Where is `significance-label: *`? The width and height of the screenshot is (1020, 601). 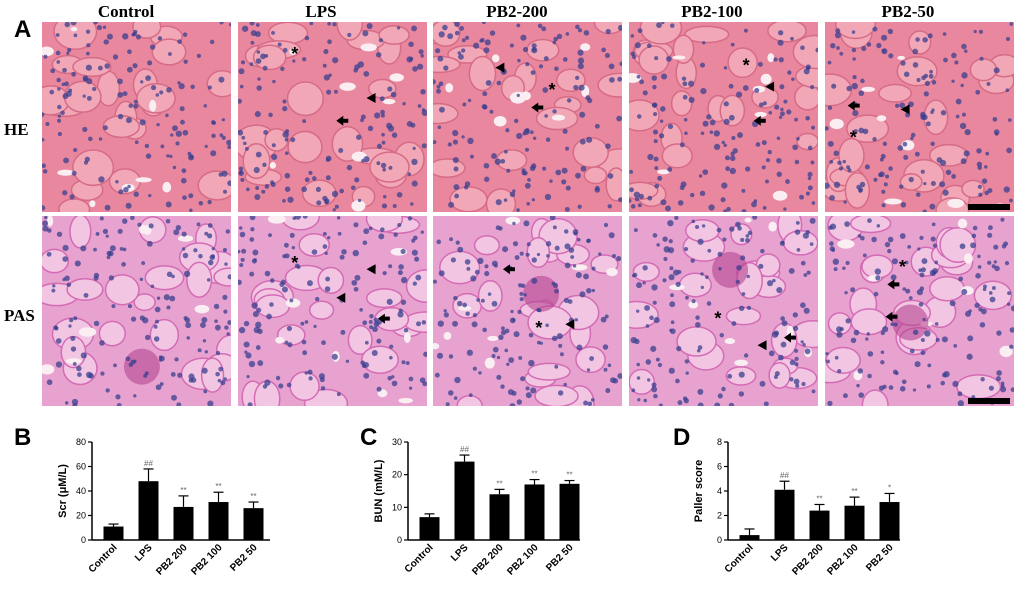
significance-label: * is located at coordinates (889, 487).